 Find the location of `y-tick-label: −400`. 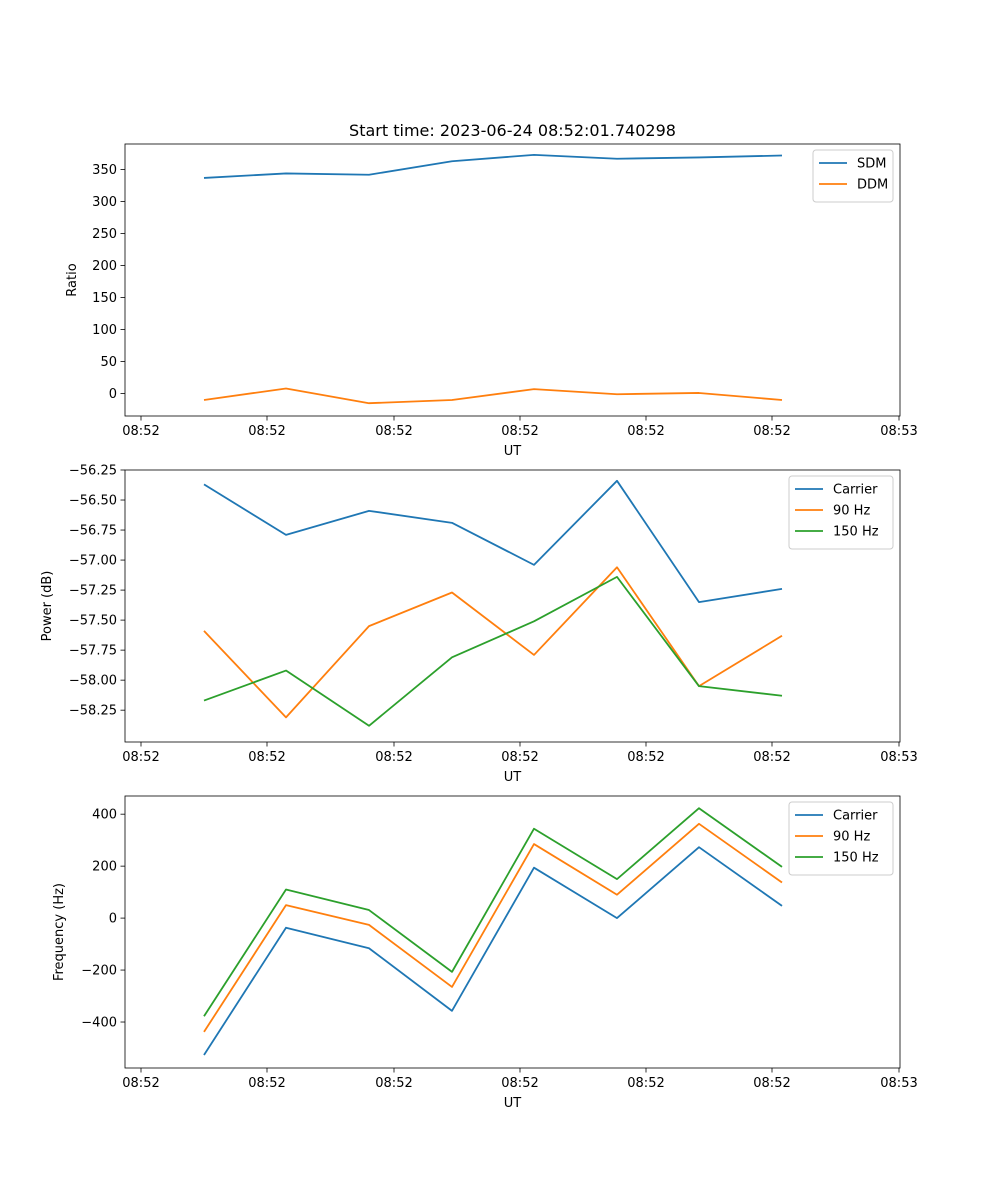

y-tick-label: −400 is located at coordinates (99, 1023).